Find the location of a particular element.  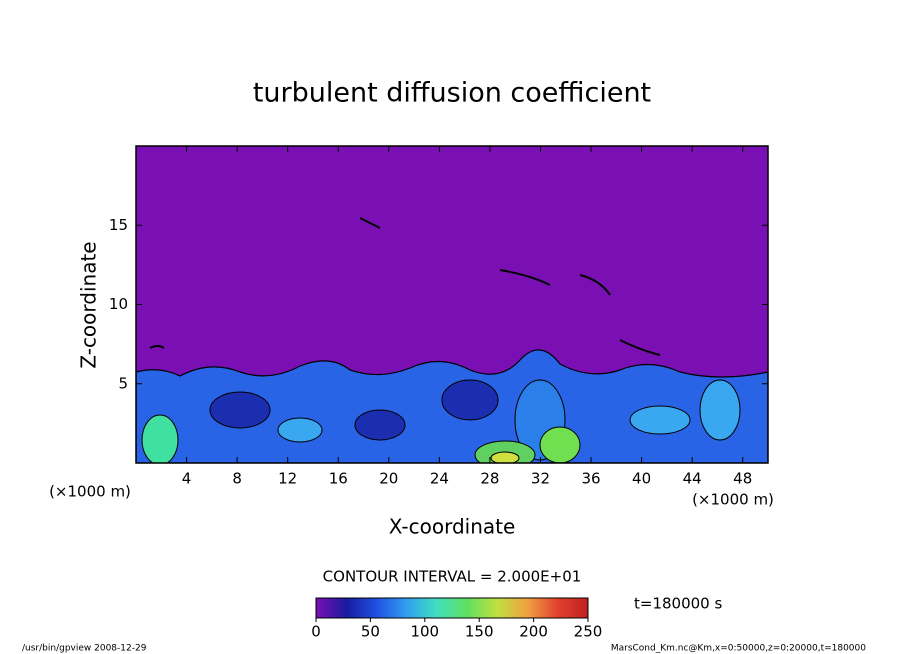

colorbar is located at coordinates (452, 608).